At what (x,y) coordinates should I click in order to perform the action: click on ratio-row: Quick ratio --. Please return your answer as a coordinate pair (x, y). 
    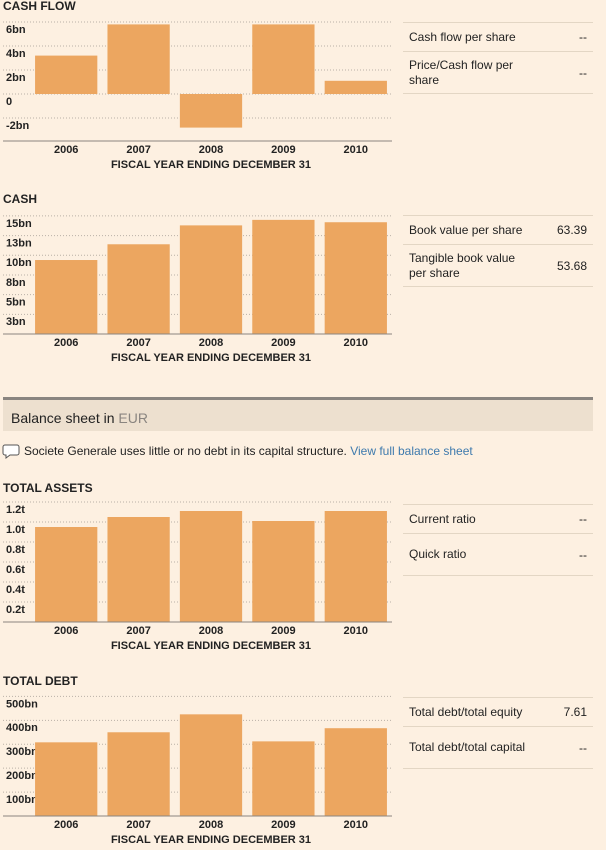
    Looking at the image, I should click on (498, 554).